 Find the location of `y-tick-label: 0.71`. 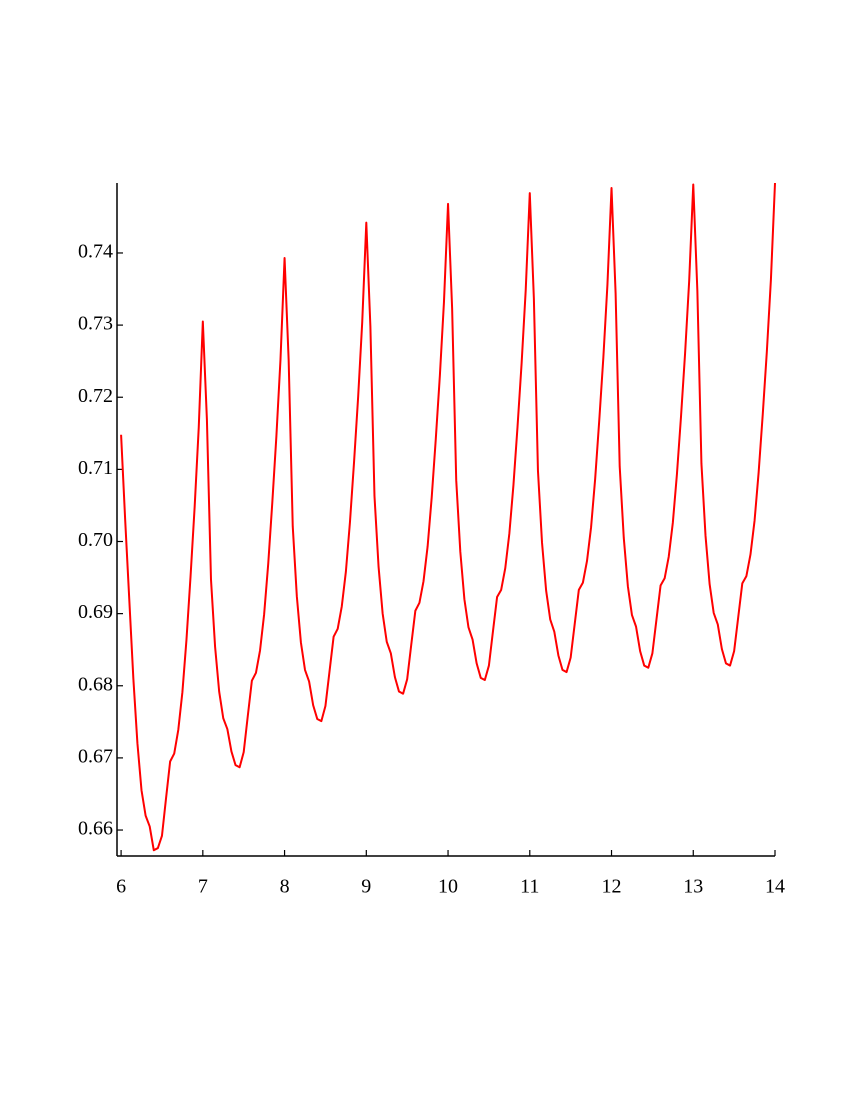

y-tick-label: 0.71 is located at coordinates (95, 468).